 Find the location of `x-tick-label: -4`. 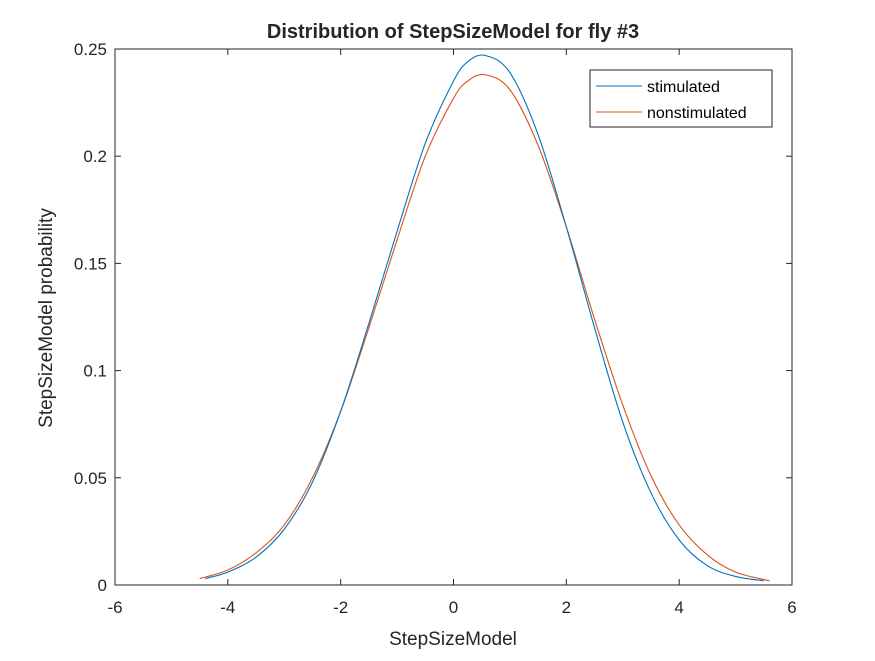

x-tick-label: -4 is located at coordinates (227, 607).